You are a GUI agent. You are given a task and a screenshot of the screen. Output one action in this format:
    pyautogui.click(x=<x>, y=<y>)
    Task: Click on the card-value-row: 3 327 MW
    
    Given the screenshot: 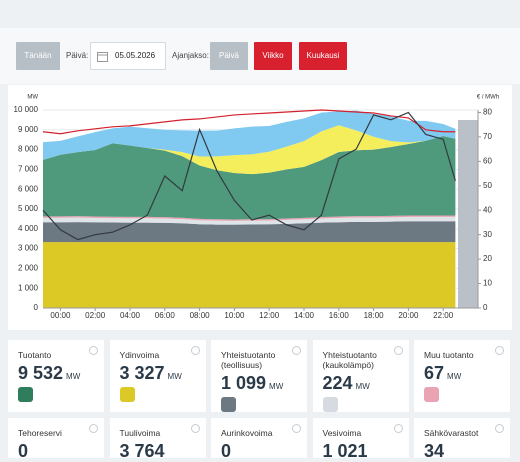 What is the action you would take?
    pyautogui.click(x=158, y=373)
    